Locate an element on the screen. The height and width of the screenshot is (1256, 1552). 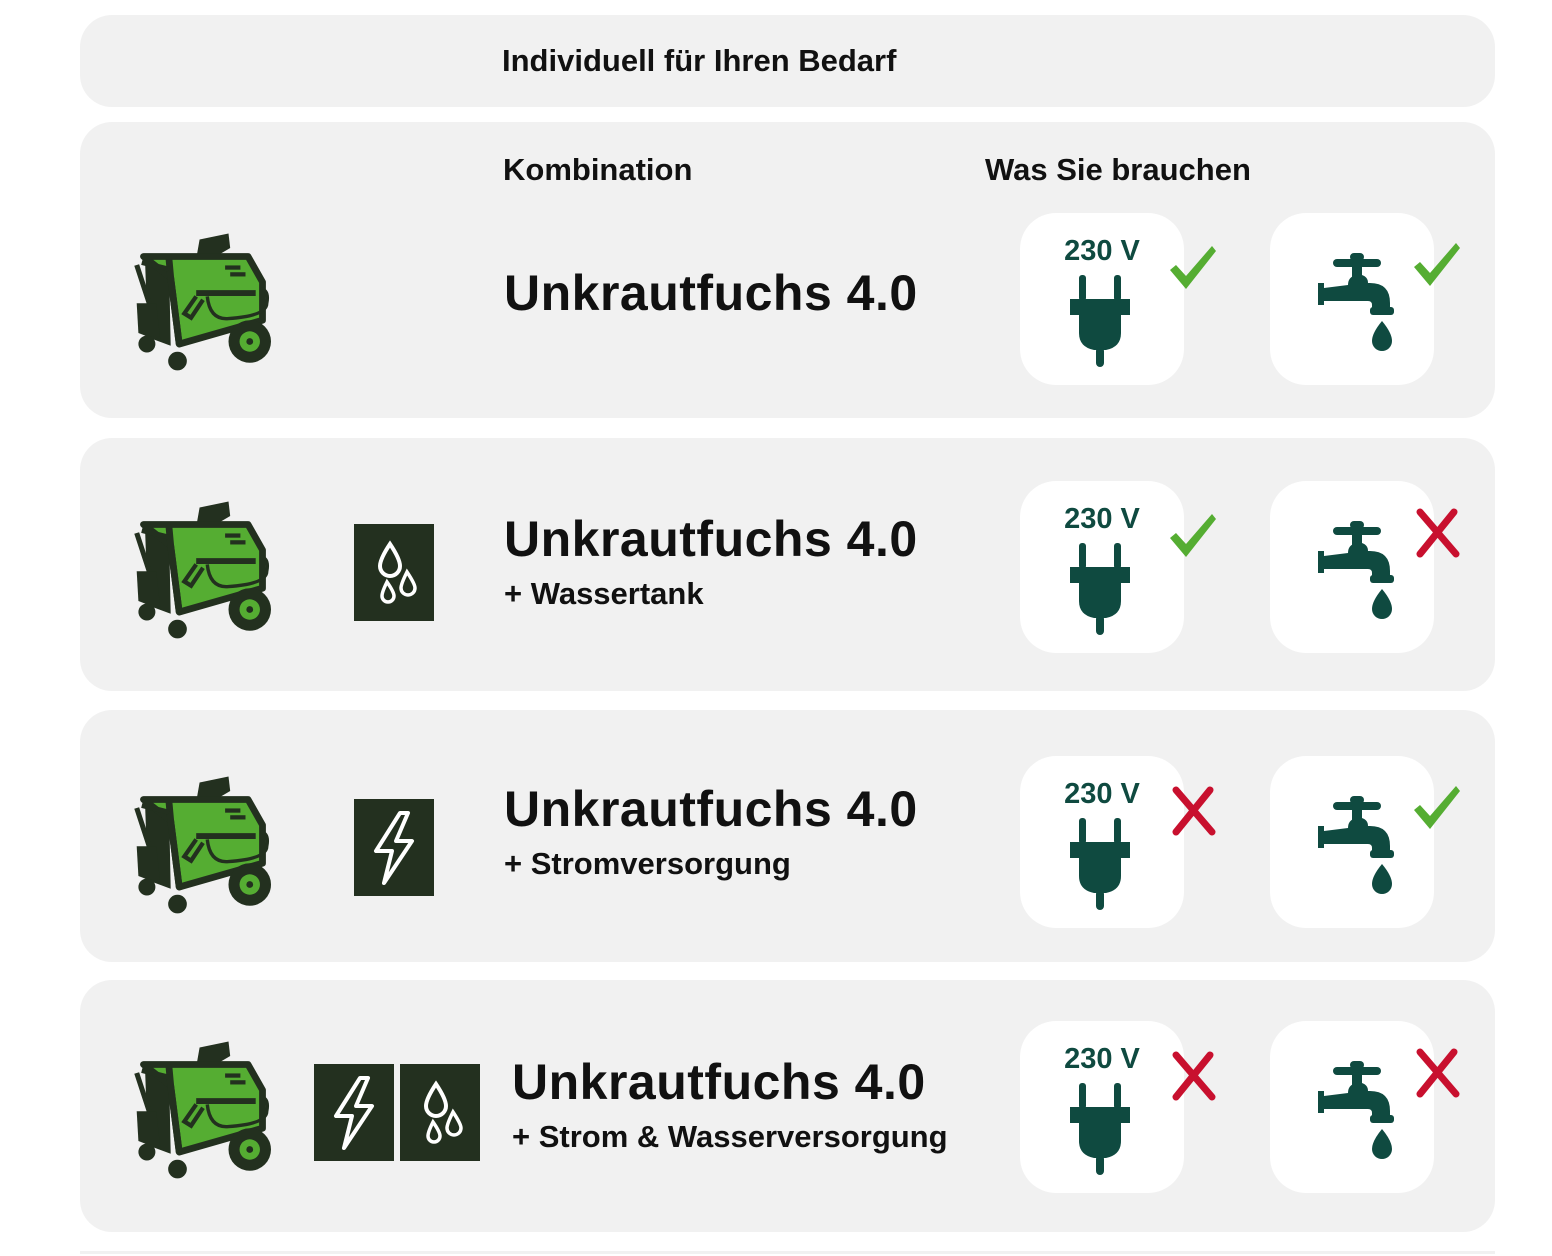
header-banner: Individuell für Ihren Bedarf is located at coordinates (787, 61).